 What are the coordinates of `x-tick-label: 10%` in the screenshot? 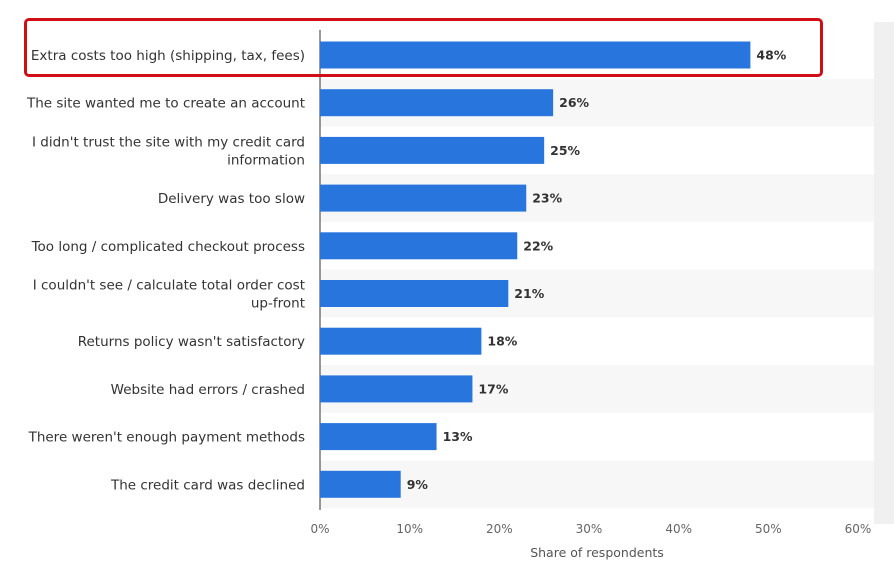 It's located at (409, 529).